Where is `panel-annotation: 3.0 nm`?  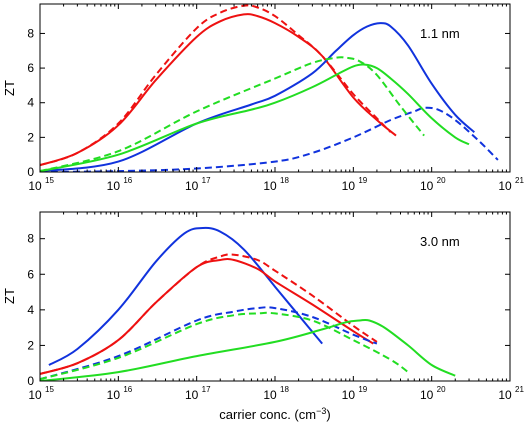 panel-annotation: 3.0 nm is located at coordinates (440, 241).